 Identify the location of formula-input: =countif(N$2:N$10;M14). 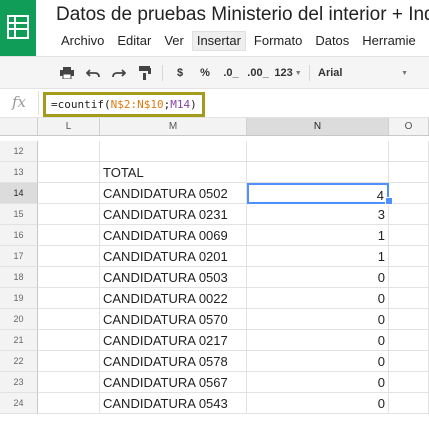
(124, 104).